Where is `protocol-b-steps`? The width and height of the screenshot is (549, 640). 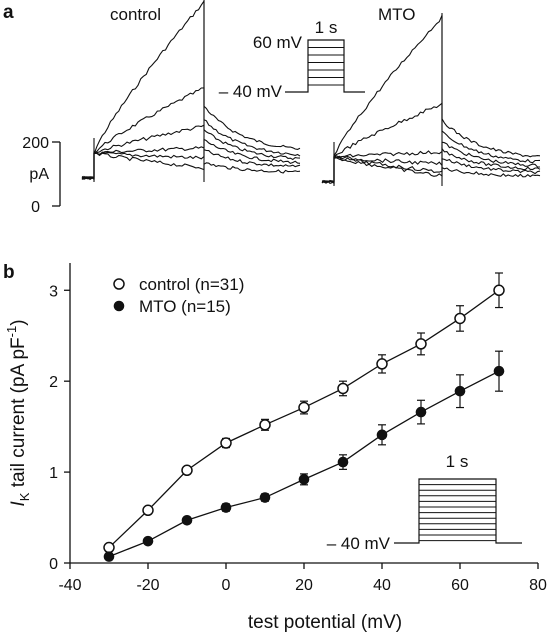 protocol-b-steps is located at coordinates (457, 513).